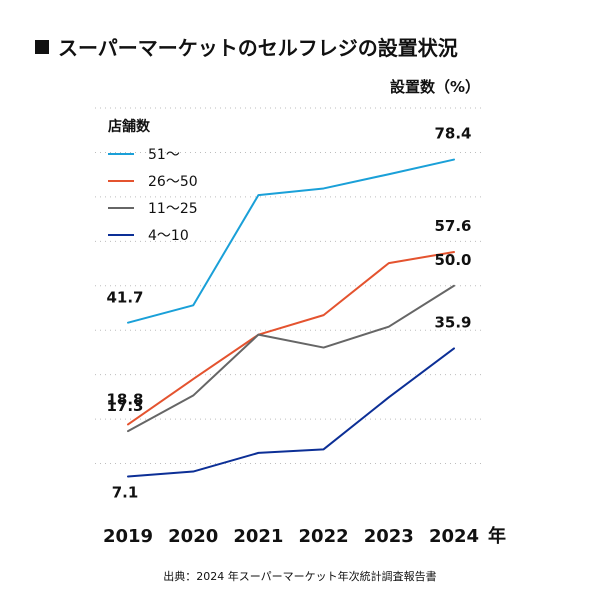 This screenshot has width=600, height=600. Describe the element at coordinates (452, 134) in the screenshot. I see `data-label: 78.4` at that location.